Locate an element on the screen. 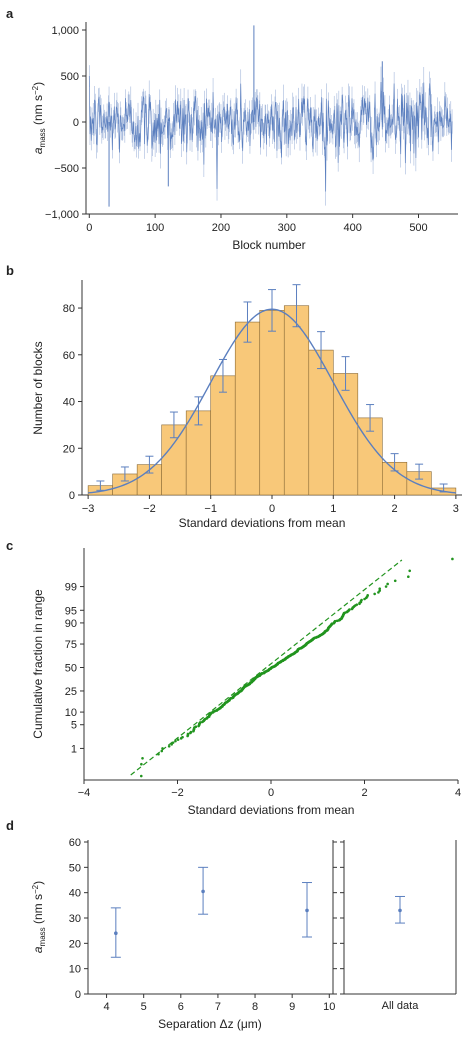 The image size is (473, 1038). panel-b-y-tick-label: 20 is located at coordinates (69, 449).